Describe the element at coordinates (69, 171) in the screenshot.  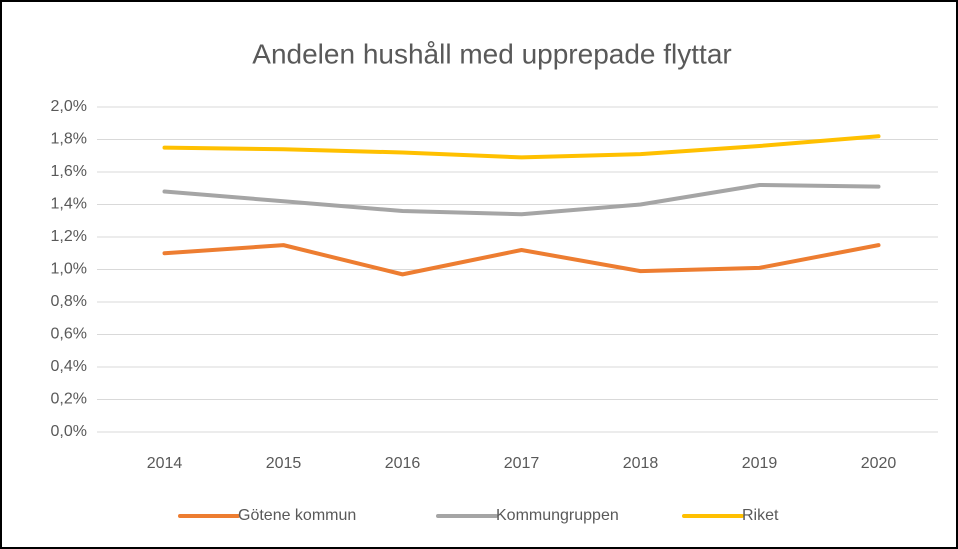
I see `y-tick-label: 1,6%` at that location.